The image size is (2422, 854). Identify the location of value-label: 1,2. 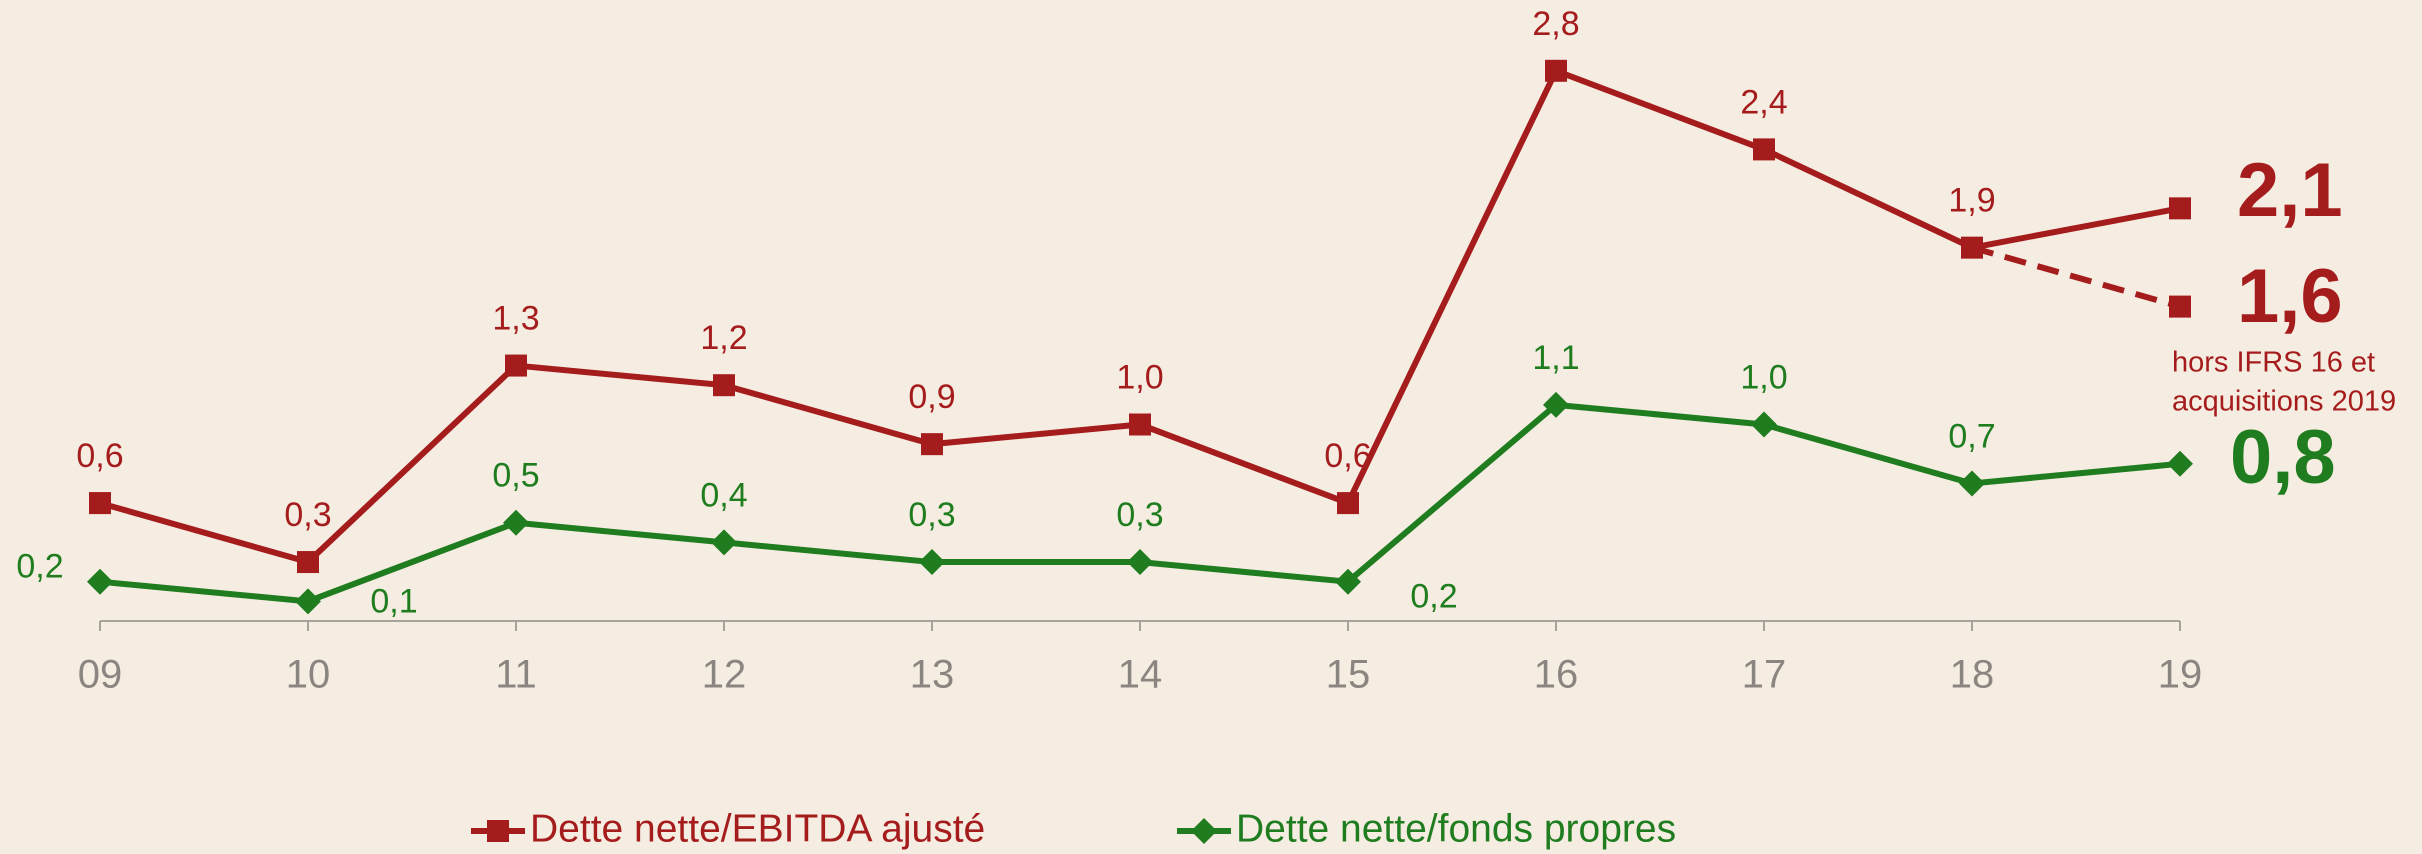
(723, 338).